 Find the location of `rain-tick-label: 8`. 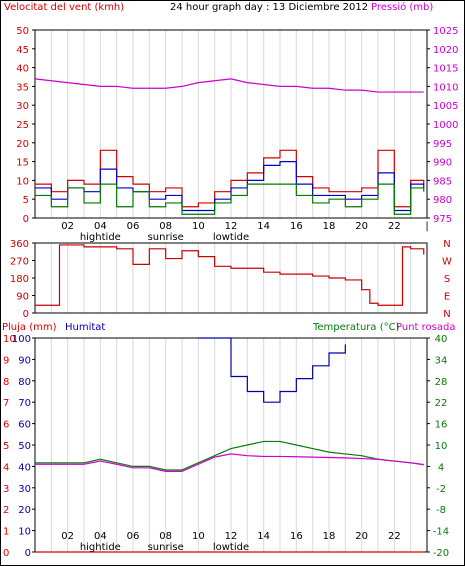

rain-tick-label: 8 is located at coordinates (6, 382).